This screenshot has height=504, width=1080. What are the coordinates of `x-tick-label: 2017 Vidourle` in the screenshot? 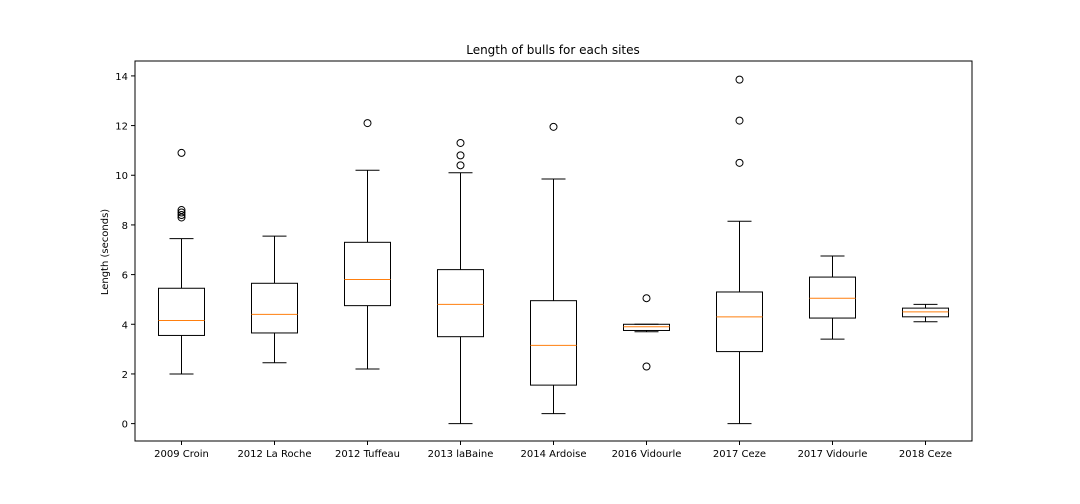 It's located at (833, 454).